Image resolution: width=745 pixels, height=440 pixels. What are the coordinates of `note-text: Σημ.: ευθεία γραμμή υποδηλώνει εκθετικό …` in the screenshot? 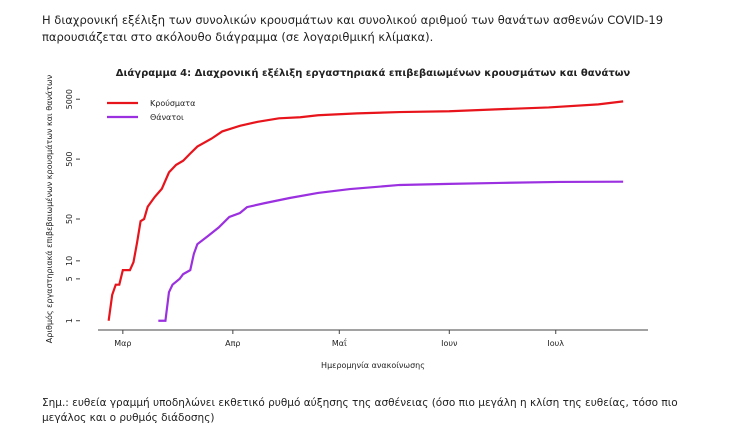 It's located at (360, 410).